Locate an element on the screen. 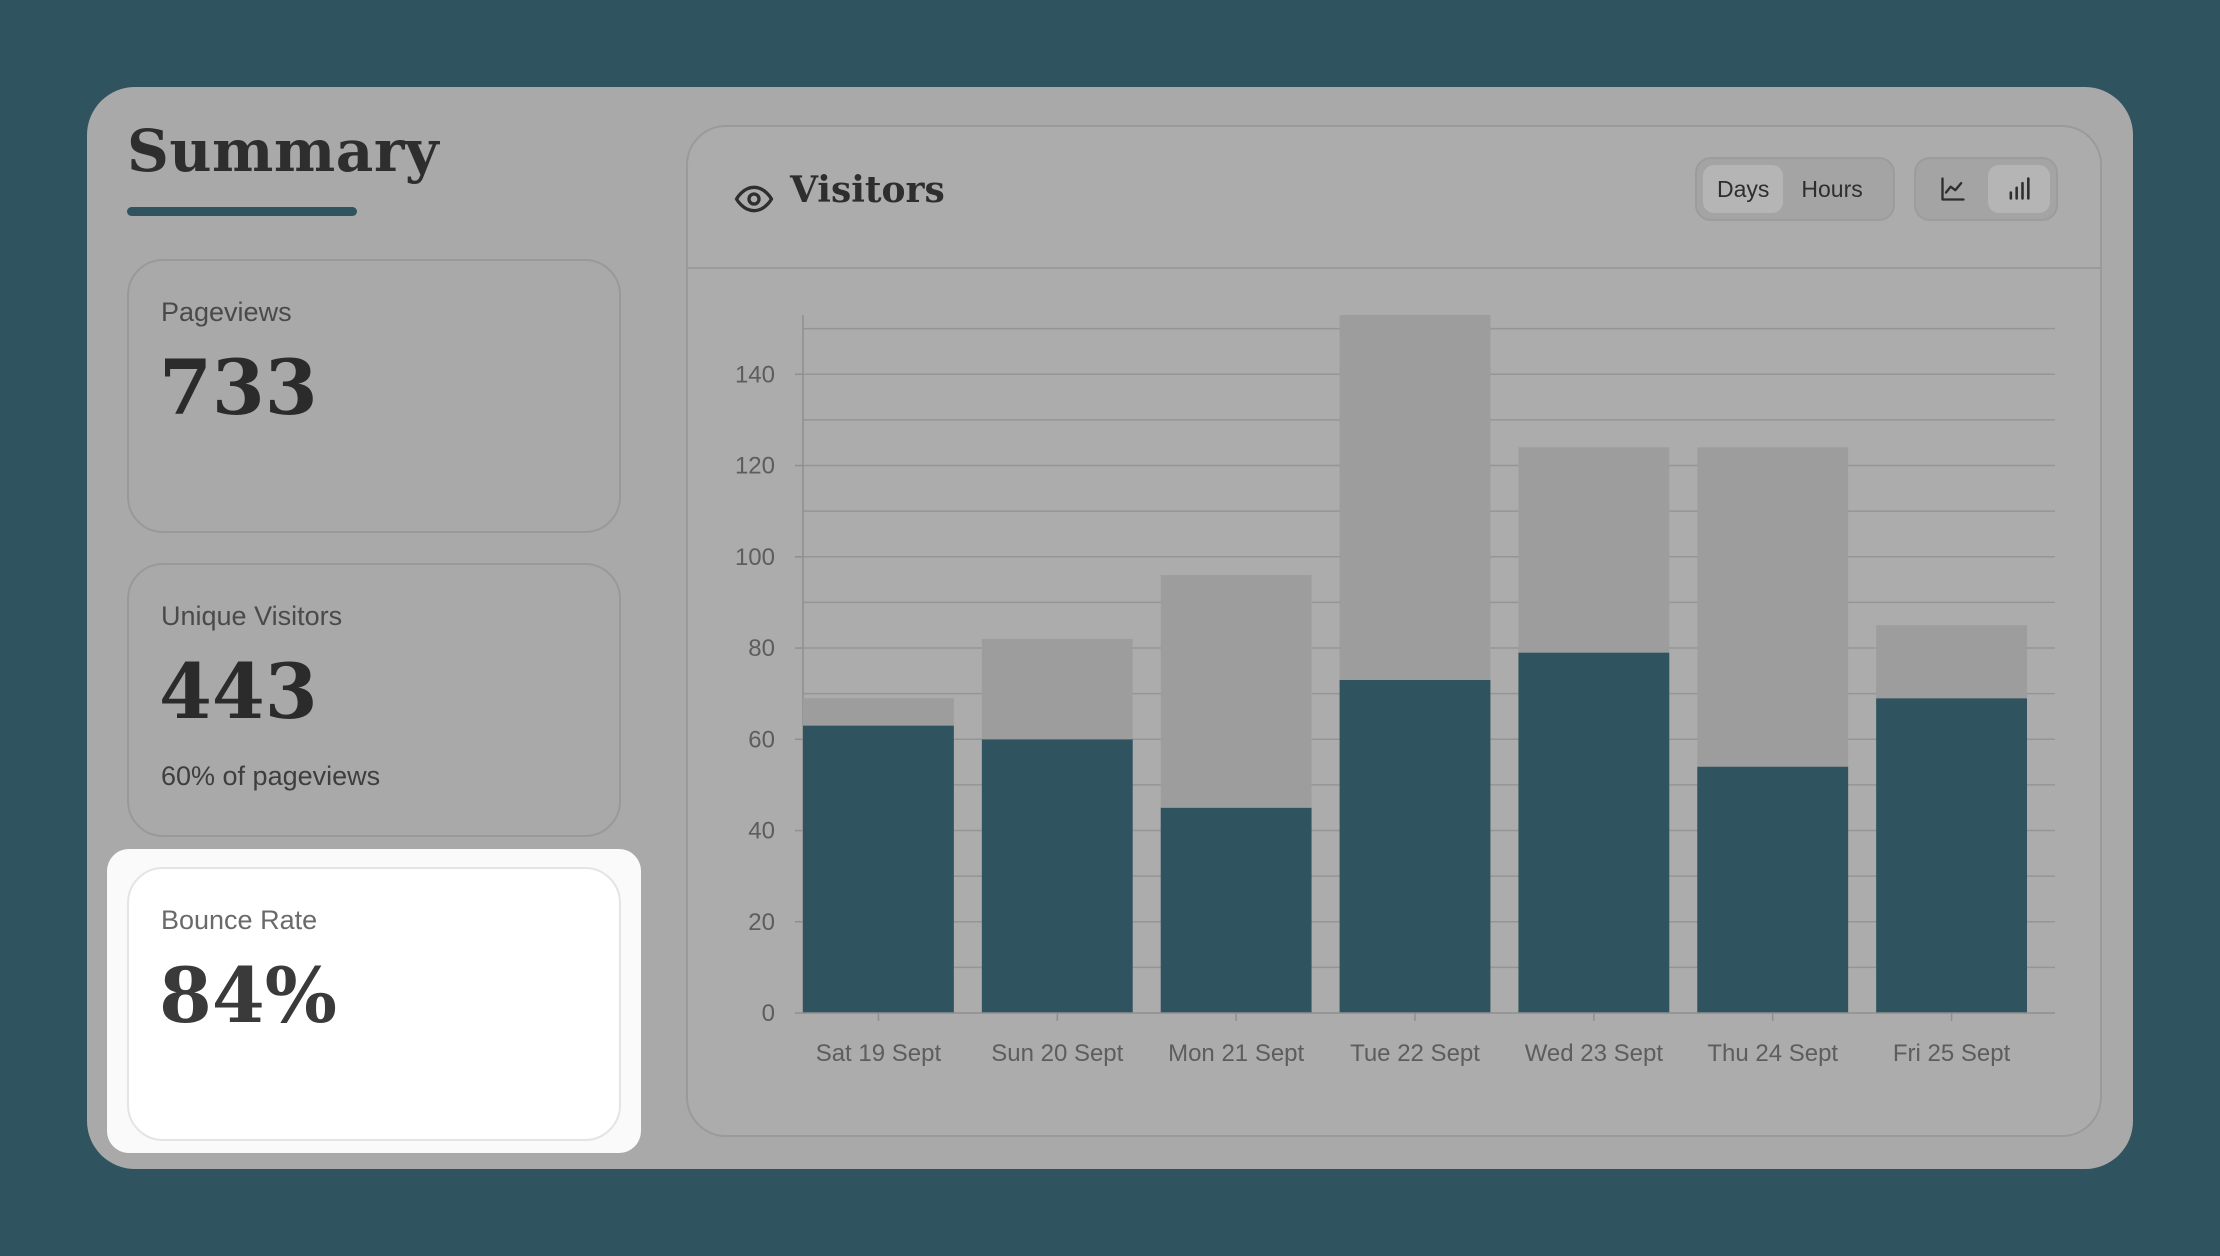  y-tick-label: 120 is located at coordinates (755, 466).